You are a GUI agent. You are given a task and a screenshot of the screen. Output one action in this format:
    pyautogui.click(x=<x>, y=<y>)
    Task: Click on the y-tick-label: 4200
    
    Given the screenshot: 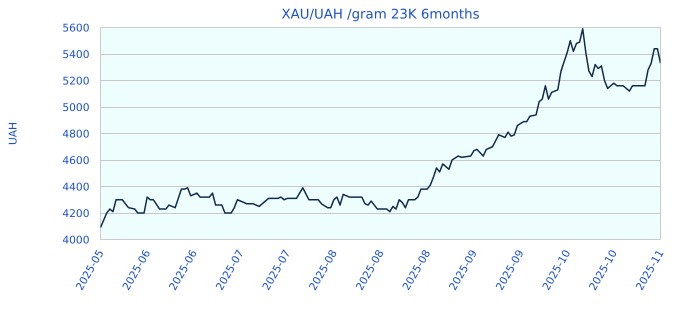 What is the action you would take?
    pyautogui.click(x=76, y=213)
    